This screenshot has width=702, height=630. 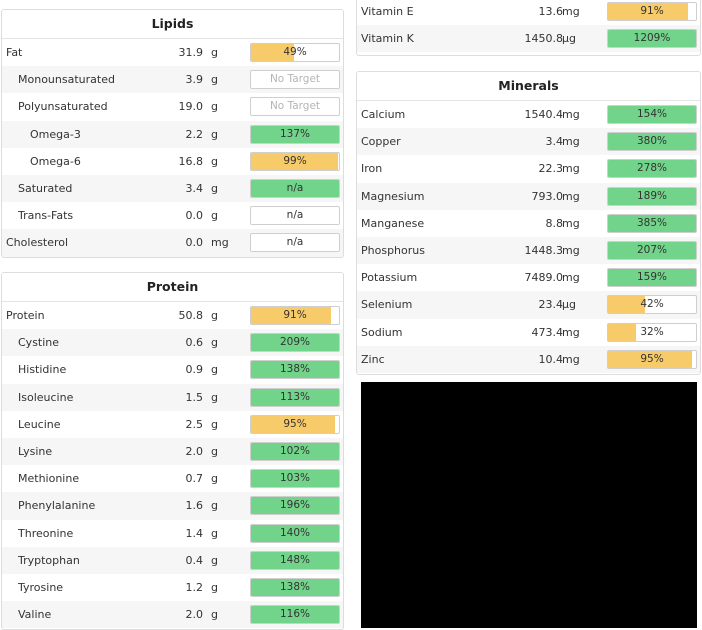 What do you see at coordinates (191, 315) in the screenshot?
I see `nutrient-amount: 50.8` at bounding box center [191, 315].